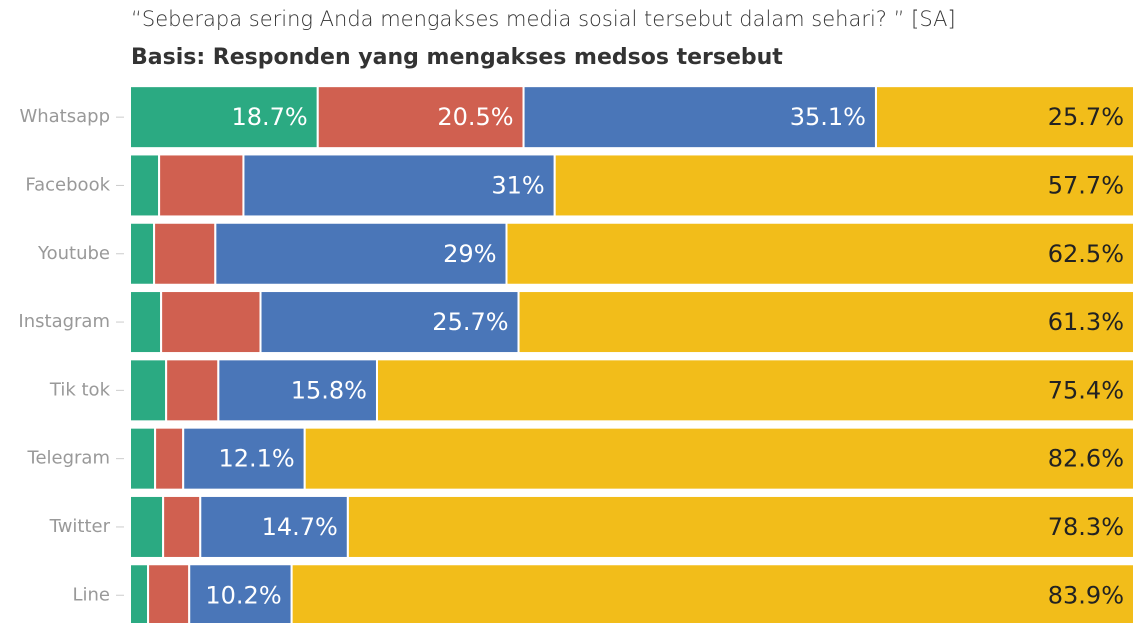 The width and height of the screenshot is (1139, 623). What do you see at coordinates (64, 116) in the screenshot?
I see `y-tick-label: Whatsapp` at bounding box center [64, 116].